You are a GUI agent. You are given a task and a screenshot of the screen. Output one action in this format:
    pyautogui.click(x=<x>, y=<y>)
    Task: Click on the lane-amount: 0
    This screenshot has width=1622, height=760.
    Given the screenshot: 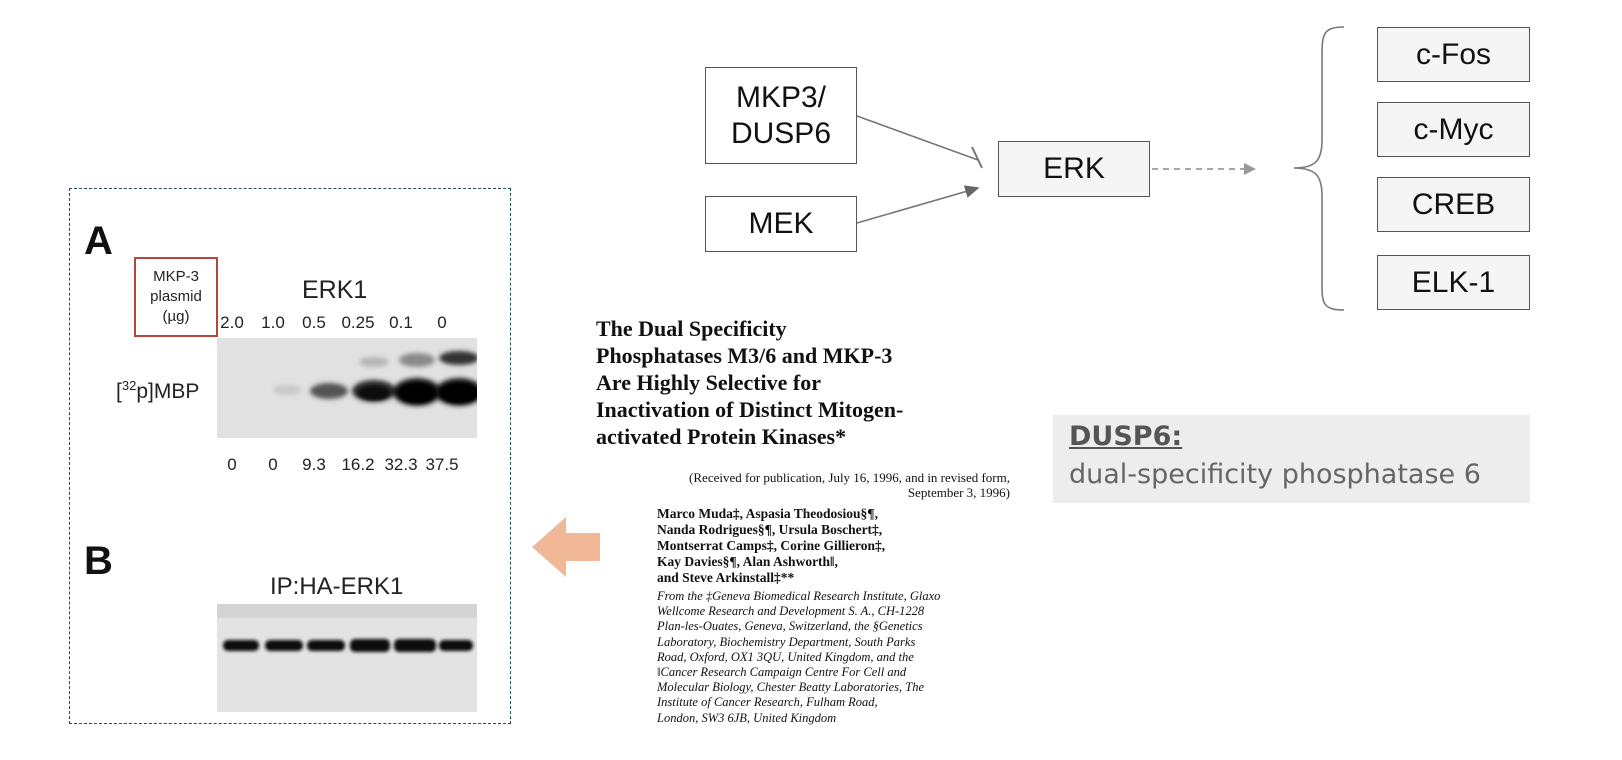 What is the action you would take?
    pyautogui.click(x=442, y=322)
    